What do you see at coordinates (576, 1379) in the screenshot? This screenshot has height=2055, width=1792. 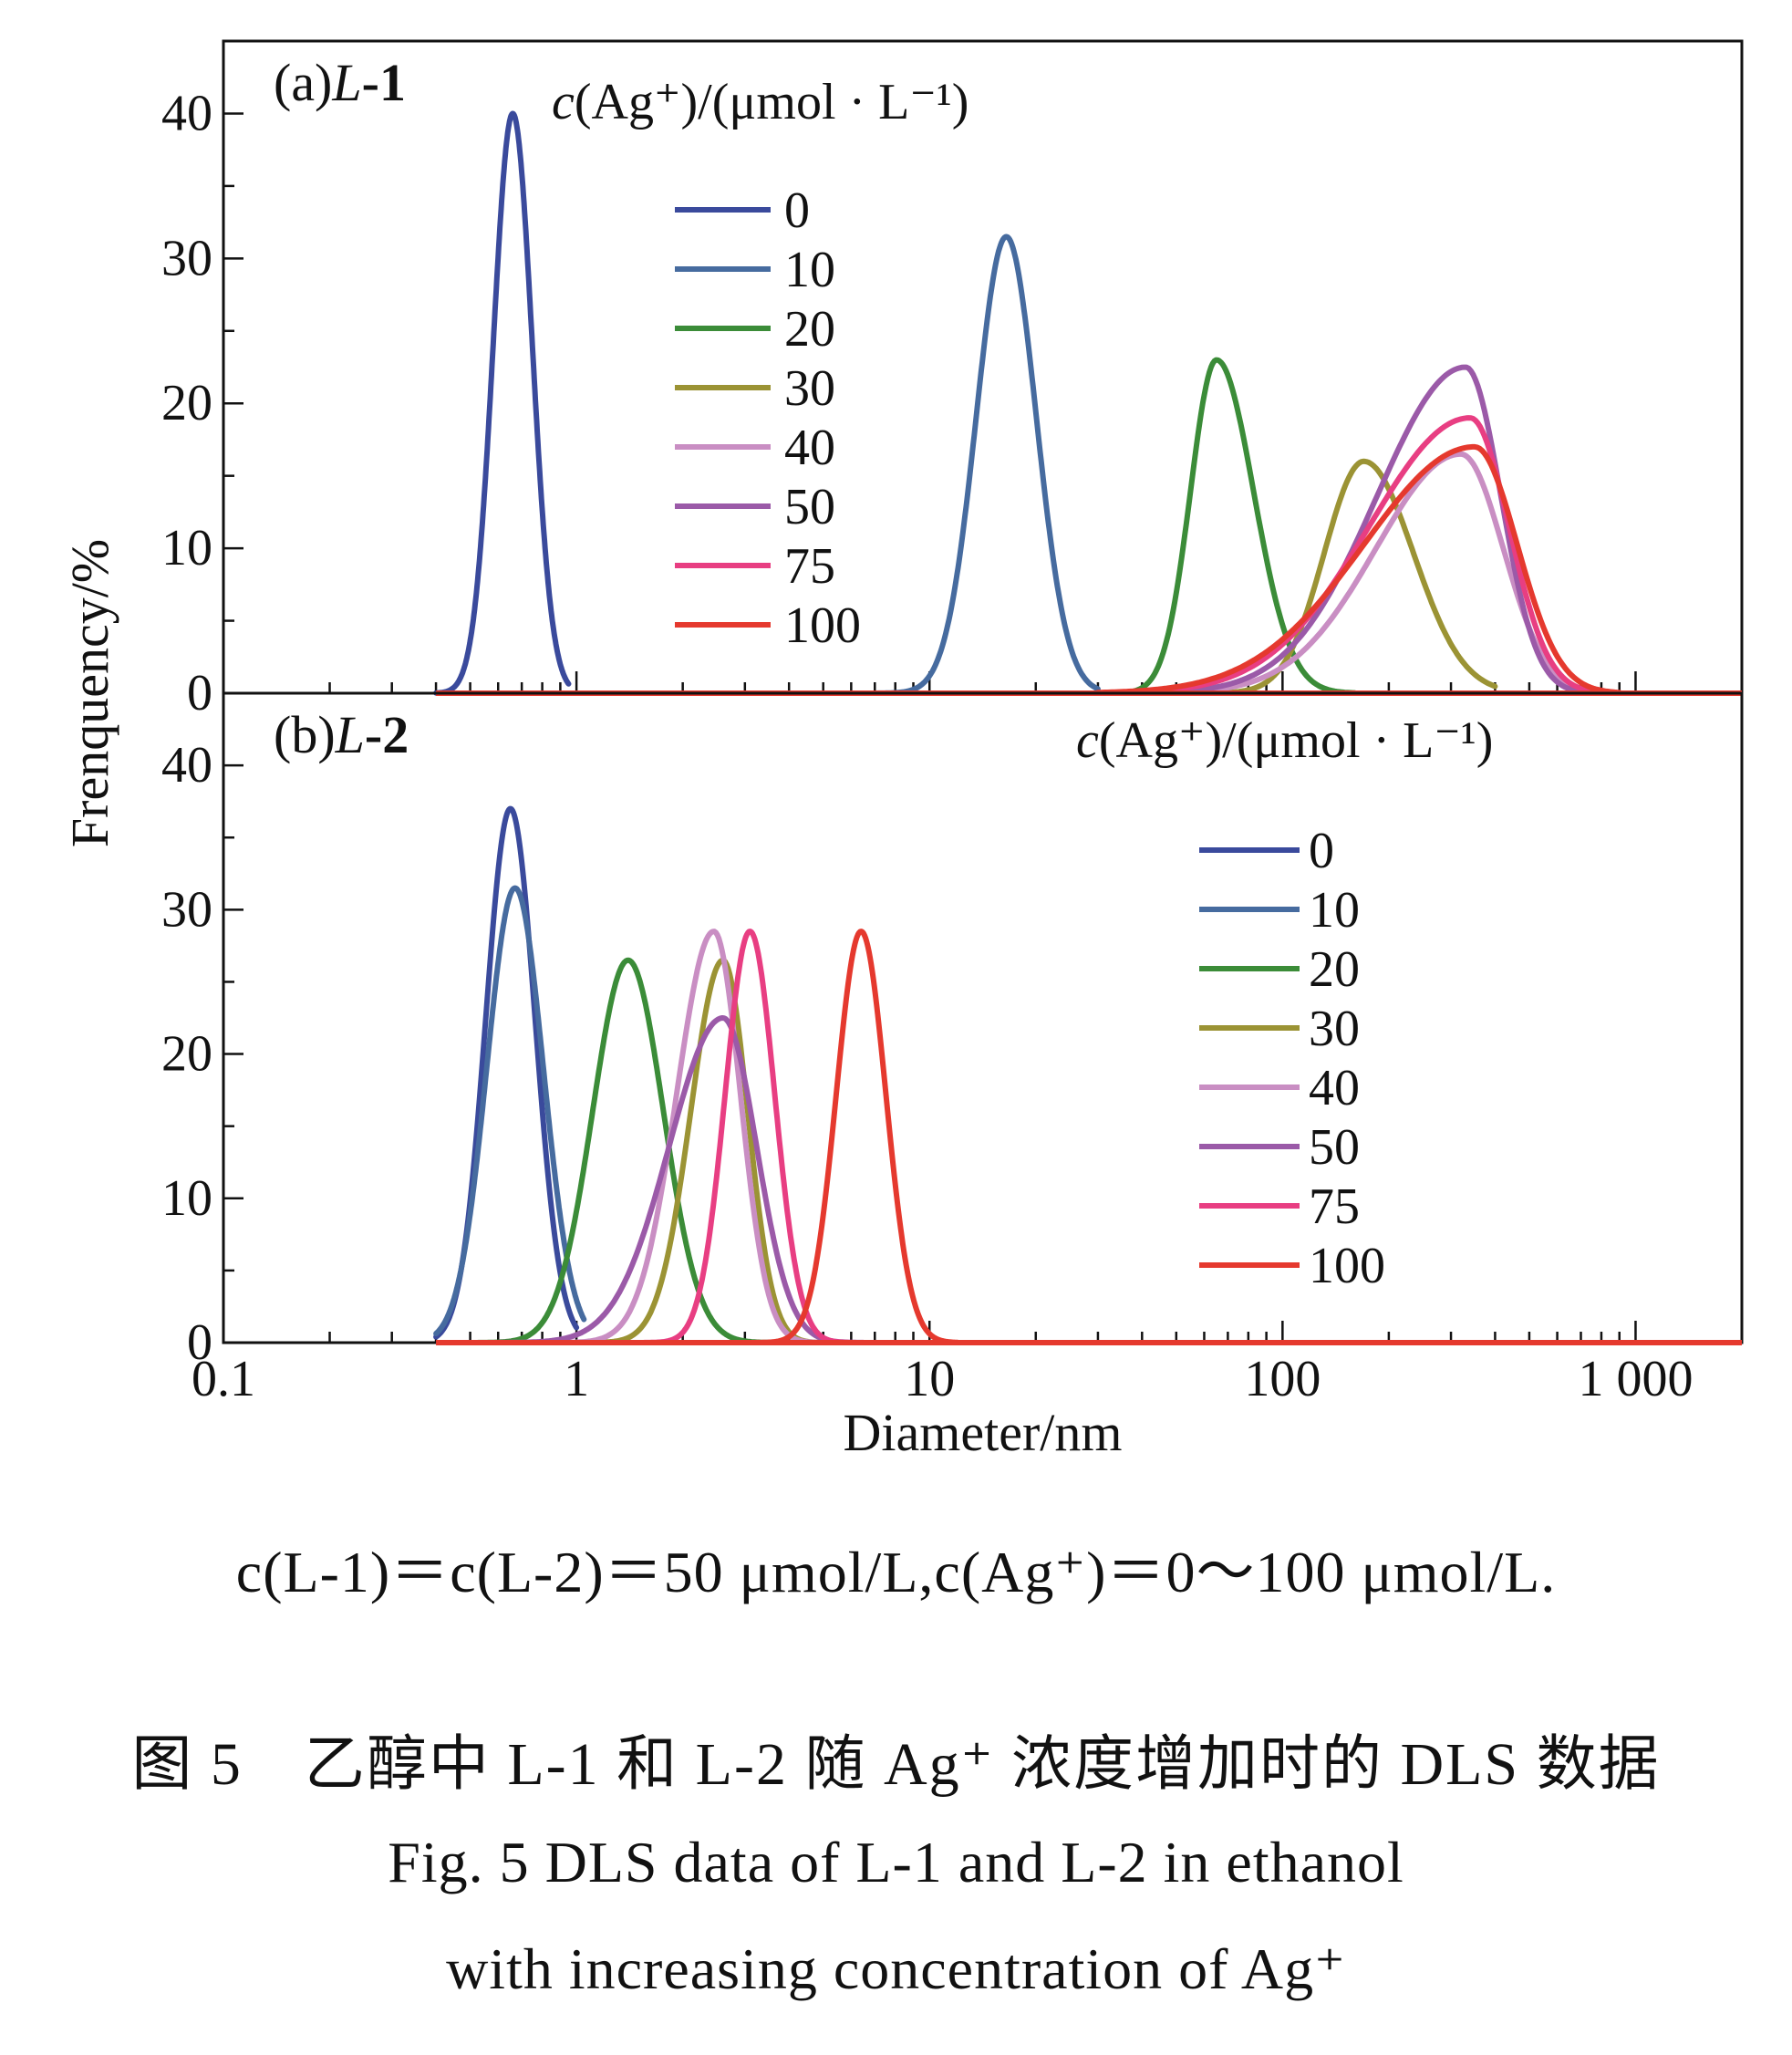 I see `x-tick-label: 1` at bounding box center [576, 1379].